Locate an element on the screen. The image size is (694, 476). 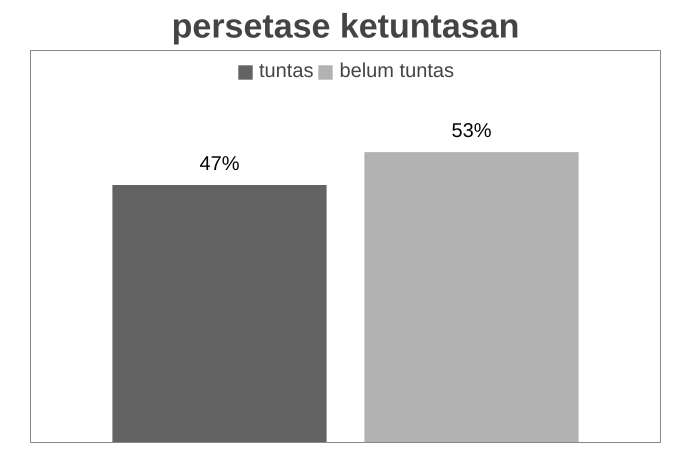
data-label: 53% is located at coordinates (471, 131).